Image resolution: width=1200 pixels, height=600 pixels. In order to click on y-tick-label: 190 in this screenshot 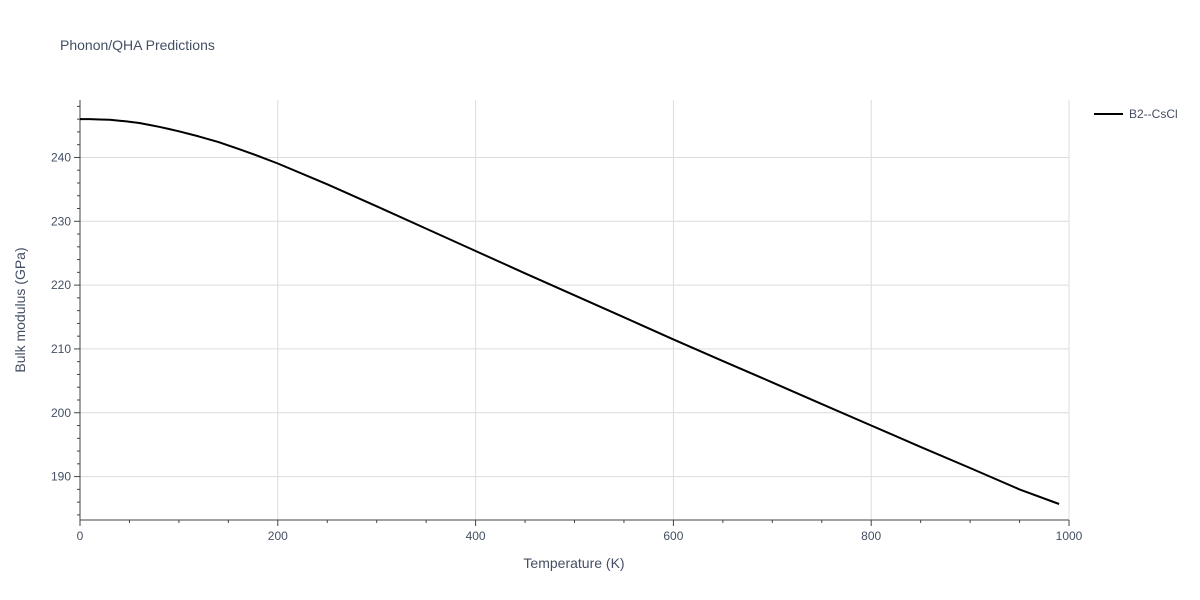, I will do `click(61, 477)`.